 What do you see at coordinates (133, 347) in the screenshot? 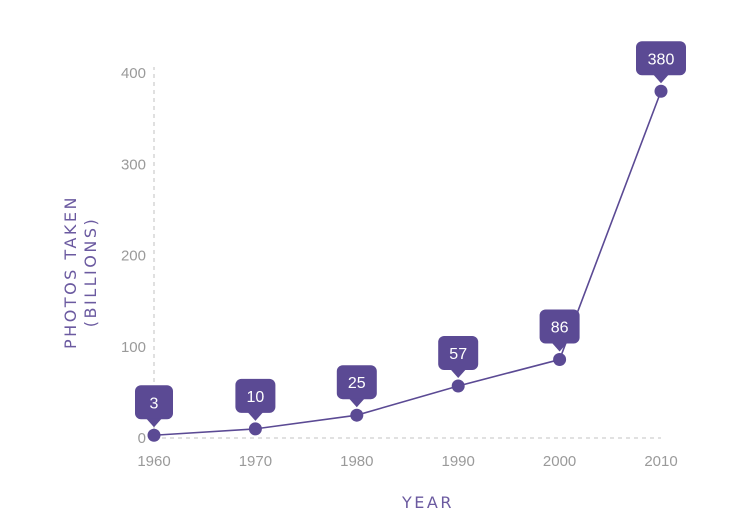
I see `y-tick-label: 100` at bounding box center [133, 347].